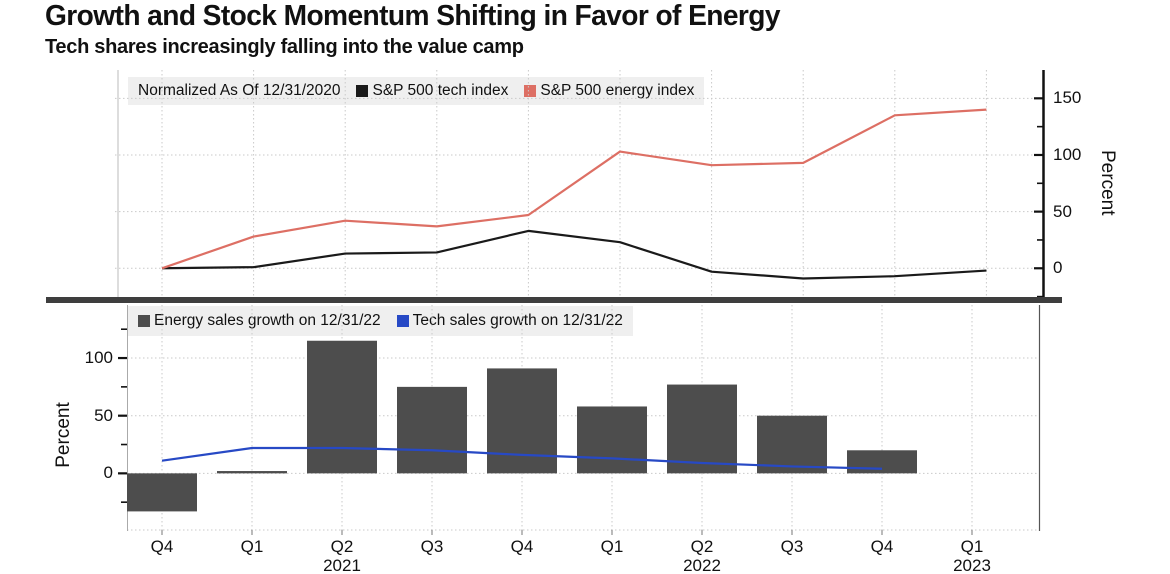 This screenshot has width=1170, height=574. What do you see at coordinates (530, 91) in the screenshot?
I see `energy-index-swatch` at bounding box center [530, 91].